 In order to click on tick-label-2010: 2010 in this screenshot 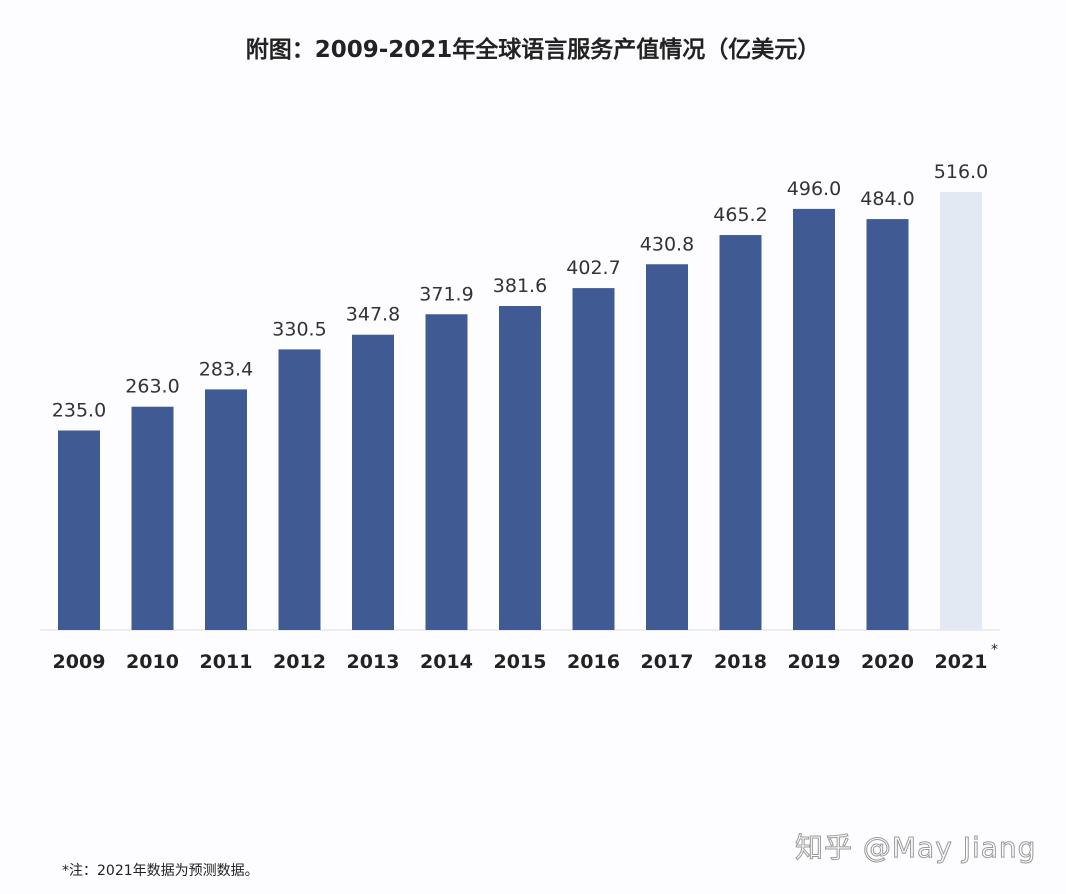, I will do `click(152, 662)`.